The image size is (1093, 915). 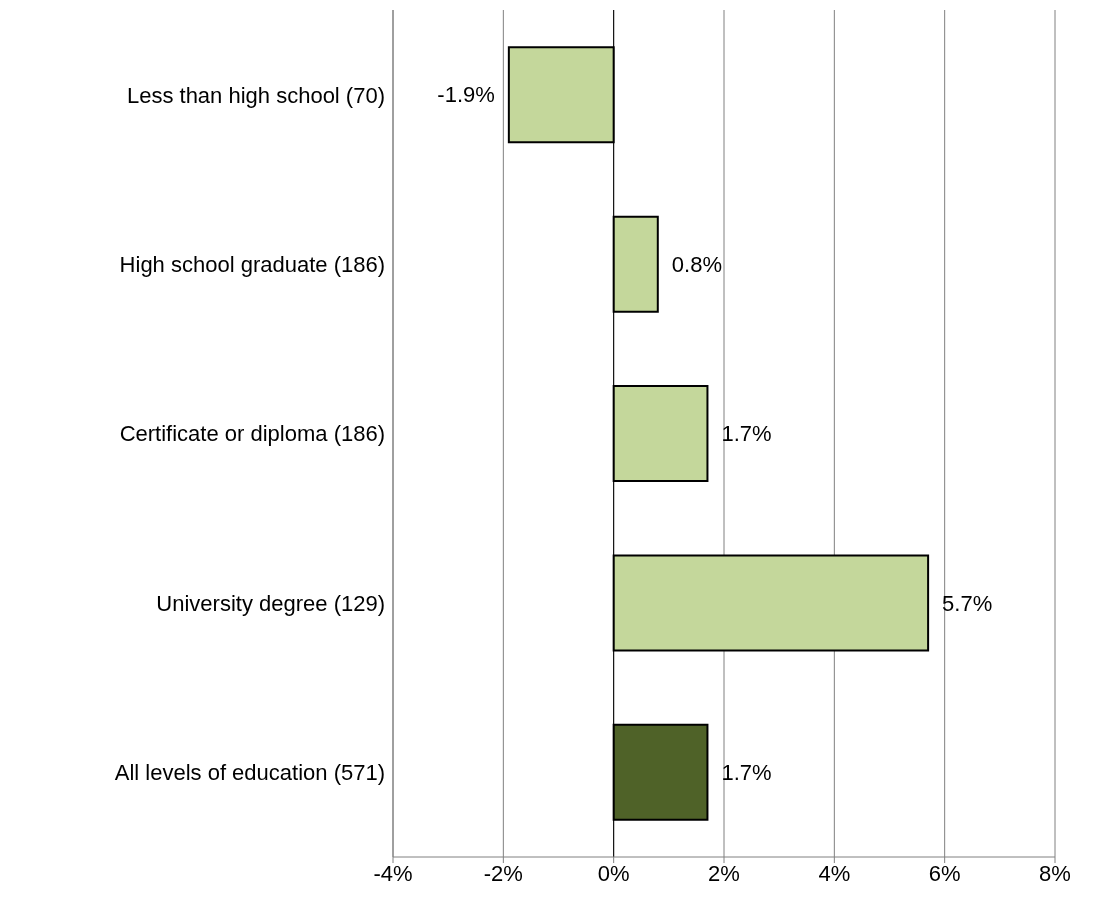 I want to click on y-tick-label: Less than high school (70), so click(x=255, y=95).